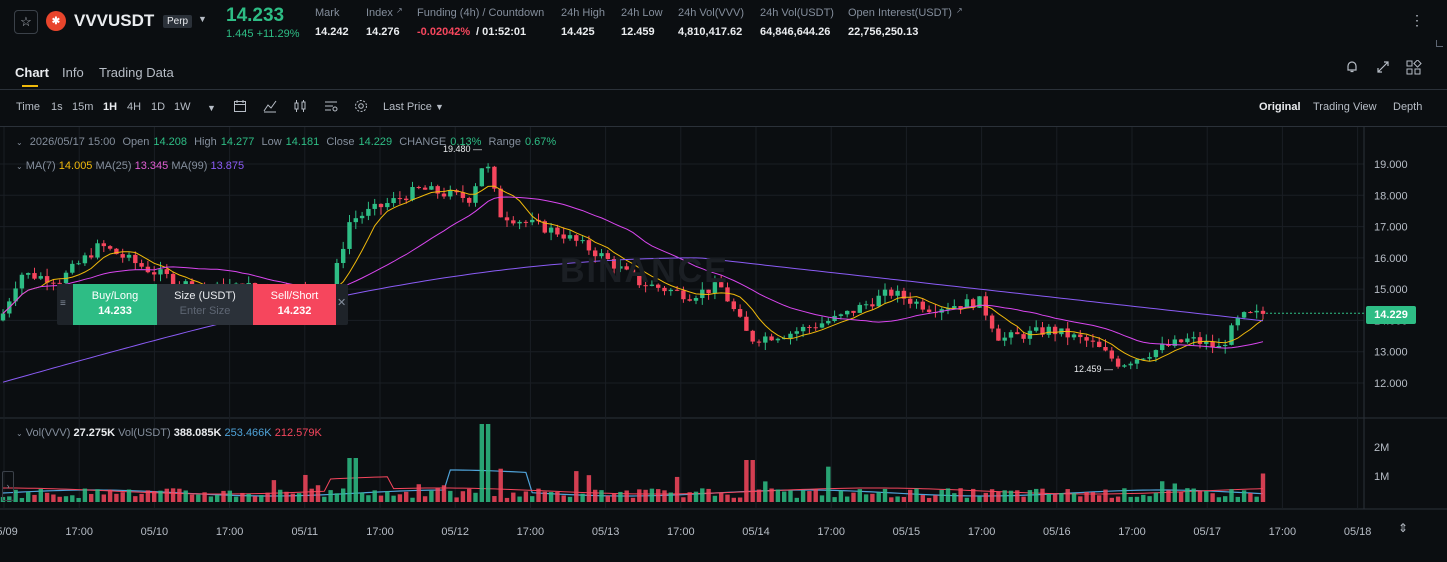 The height and width of the screenshot is (562, 1447). Describe the element at coordinates (1093, 369) in the screenshot. I see `low-marker: 12.459 —` at that location.